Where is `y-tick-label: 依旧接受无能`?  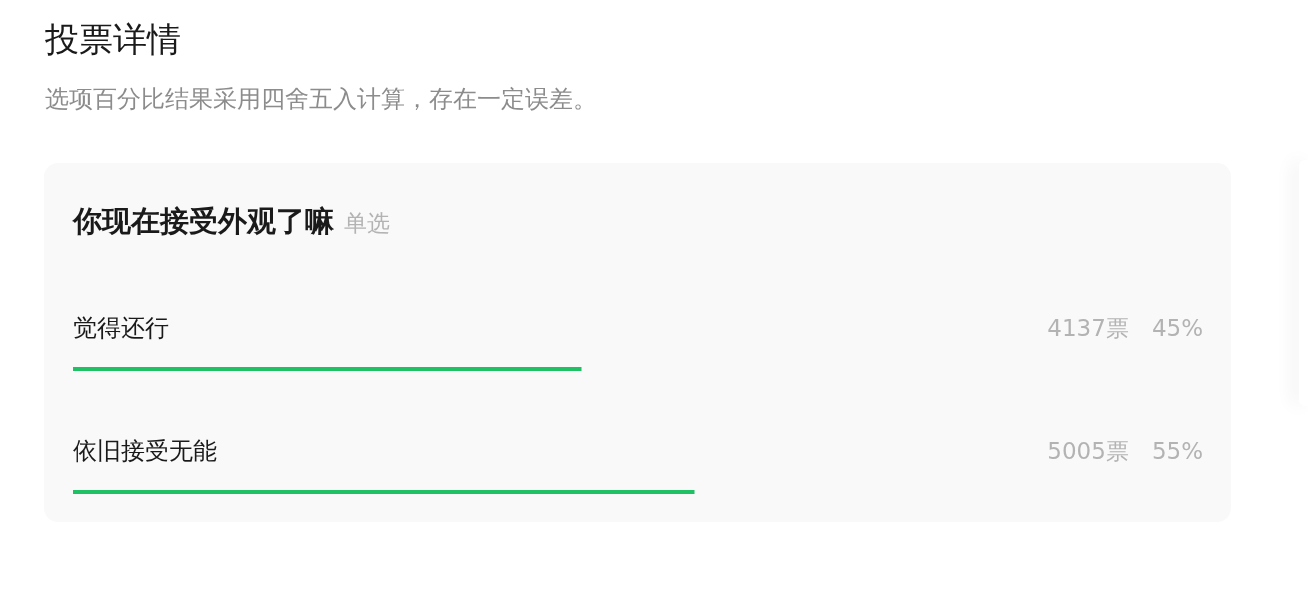 y-tick-label: 依旧接受无能 is located at coordinates (145, 451).